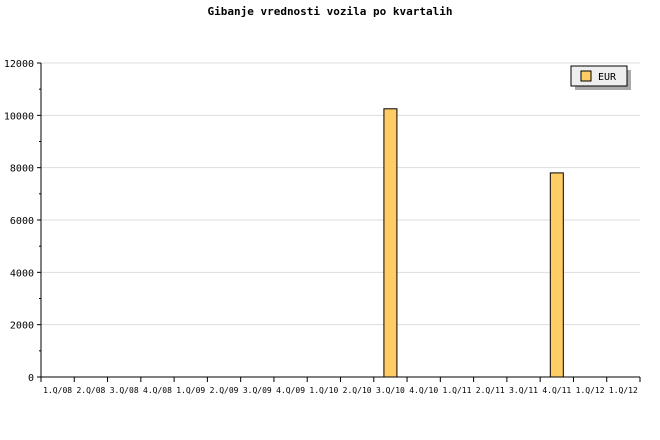 Image resolution: width=660 pixels, height=440 pixels. I want to click on x-tick-label: 3.Q/11, so click(523, 390).